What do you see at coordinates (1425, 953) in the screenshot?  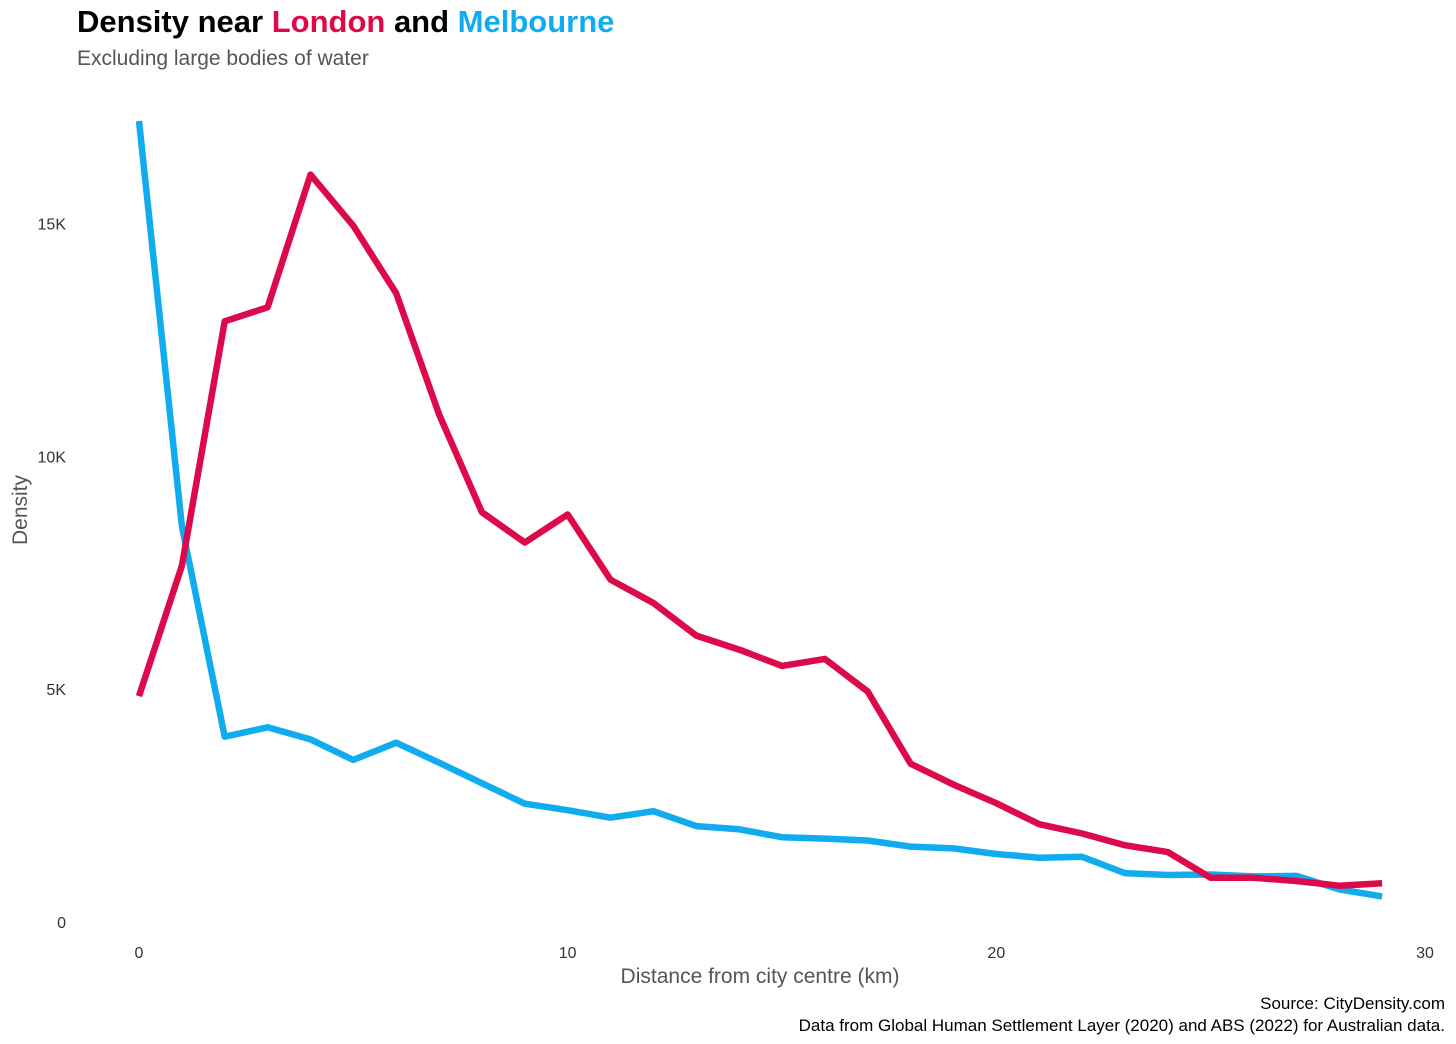 I see `x-tick-label: 30` at bounding box center [1425, 953].